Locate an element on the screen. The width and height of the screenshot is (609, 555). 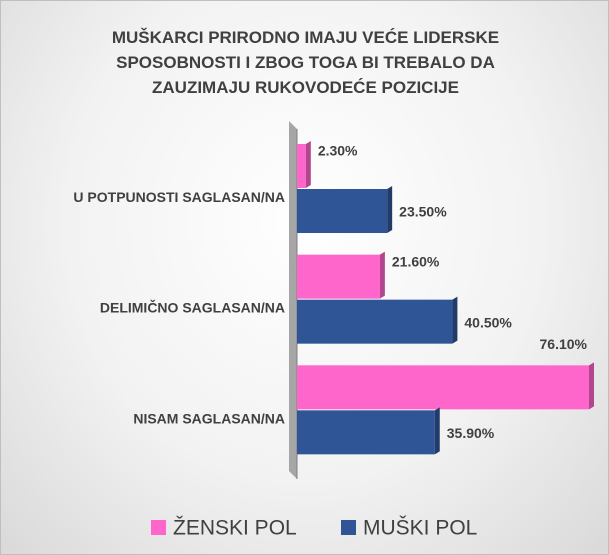
category-label: U POTPUNOSTI SAGLASAN/NA is located at coordinates (179, 197).